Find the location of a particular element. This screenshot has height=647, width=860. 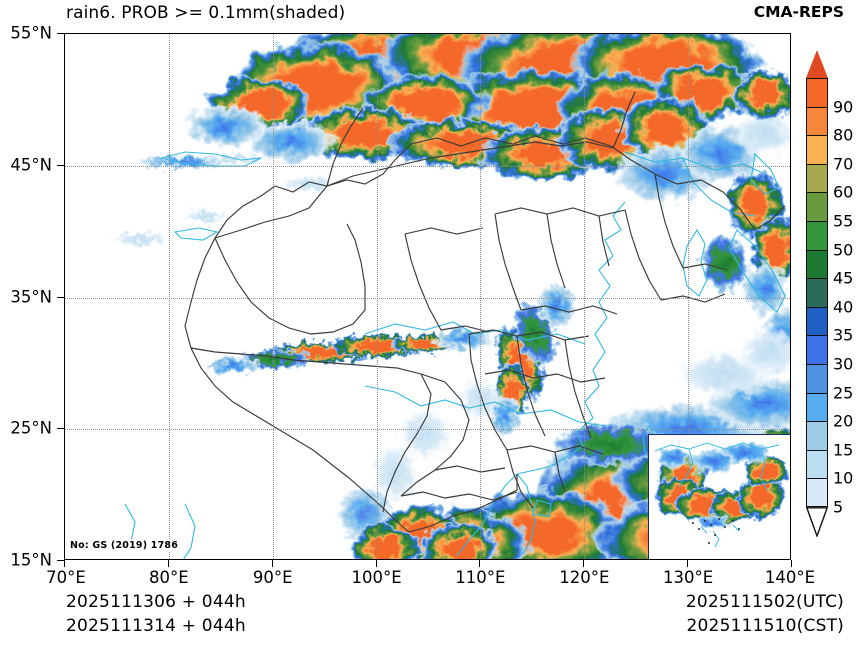

y-axis-label: 55°N is located at coordinates (31, 33).